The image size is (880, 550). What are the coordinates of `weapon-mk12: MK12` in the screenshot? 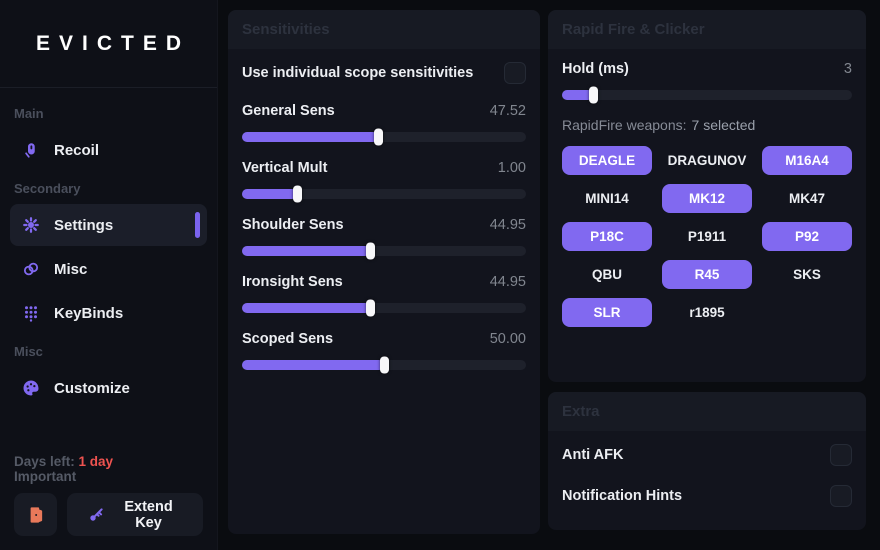 It's located at (707, 198).